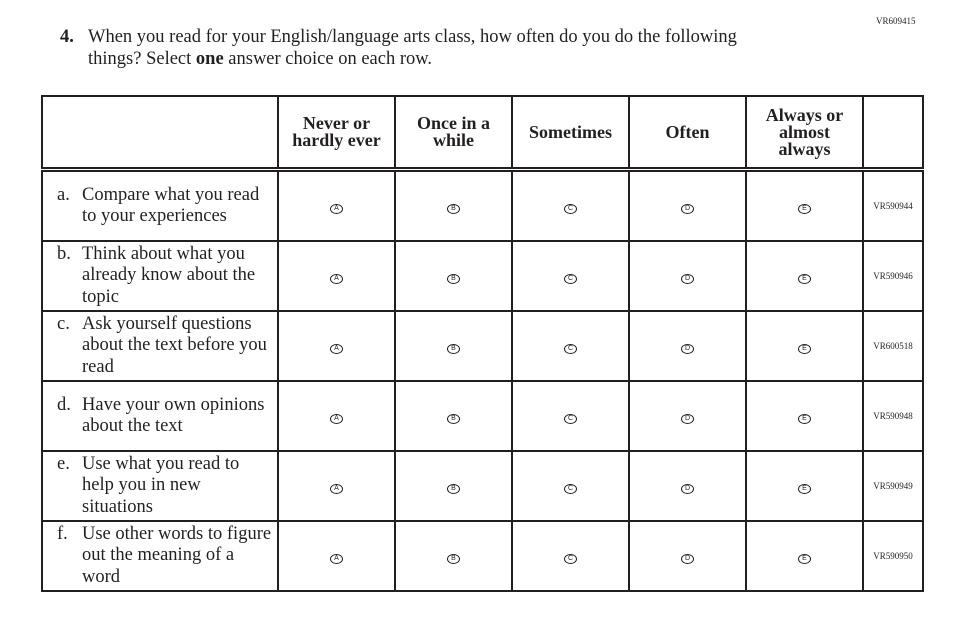 This screenshot has width=954, height=636. I want to click on question-line2-end: answer choice on each row., so click(328, 59).